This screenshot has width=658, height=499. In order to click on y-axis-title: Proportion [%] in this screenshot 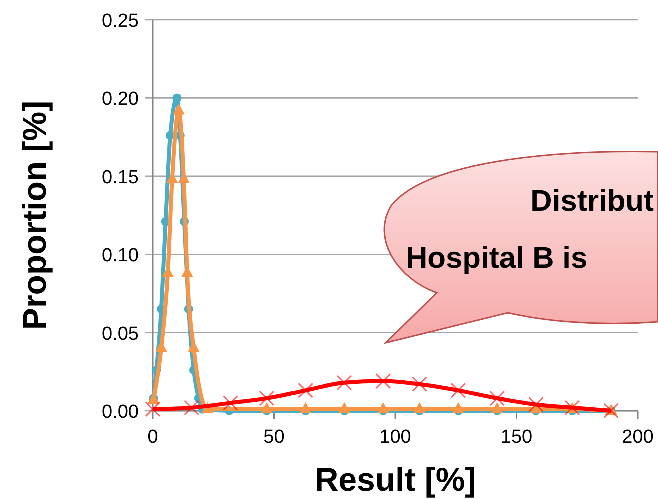, I will do `click(34, 215)`.